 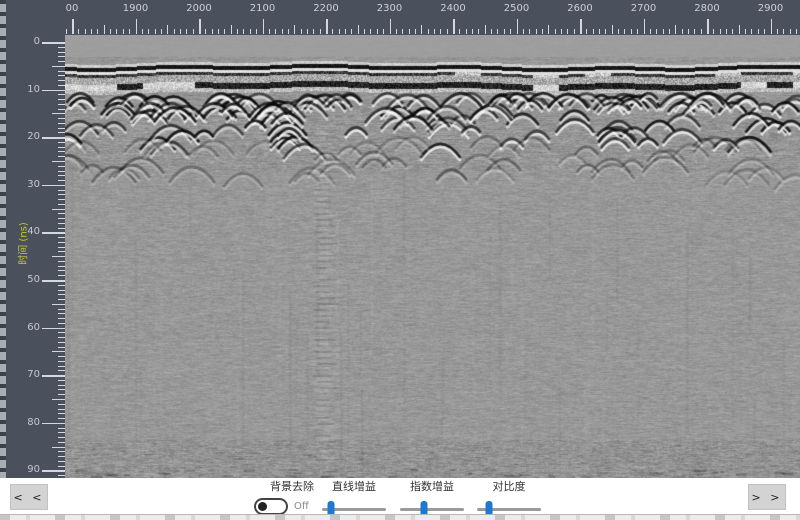 I want to click on scroll-left-button: < <, so click(x=29, y=497).